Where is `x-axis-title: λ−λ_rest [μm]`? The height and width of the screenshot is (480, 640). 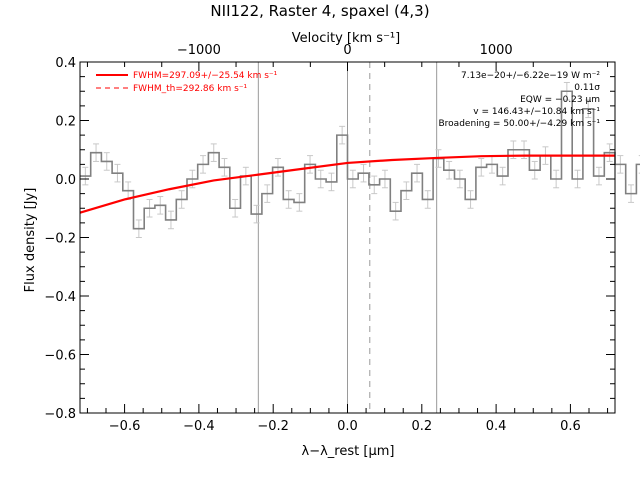 x-axis-title: λ−λ_rest [μm] is located at coordinates (348, 451).